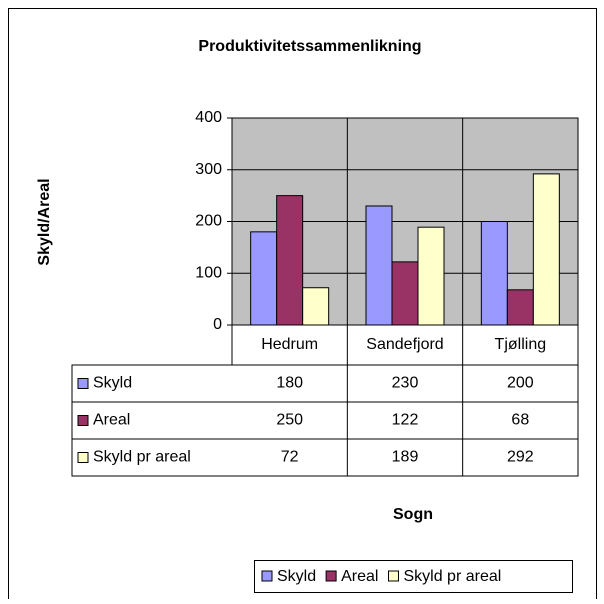  What do you see at coordinates (289, 383) in the screenshot?
I see `table-value: 180` at bounding box center [289, 383].